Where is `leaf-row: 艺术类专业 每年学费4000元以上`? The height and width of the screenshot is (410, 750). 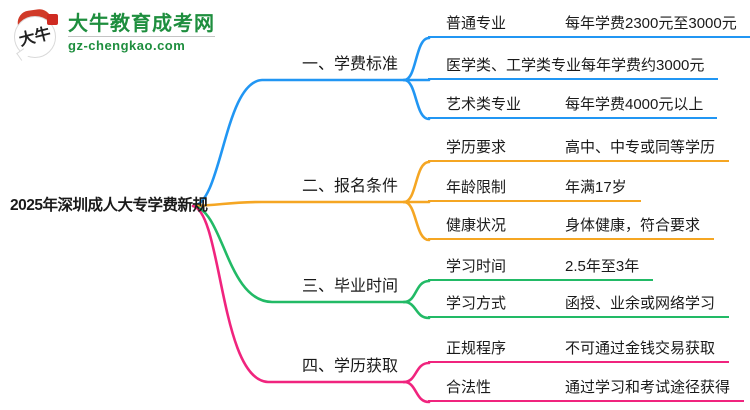
leaf-row: 艺术类专业 每年学费4000元以上 is located at coordinates (573, 107).